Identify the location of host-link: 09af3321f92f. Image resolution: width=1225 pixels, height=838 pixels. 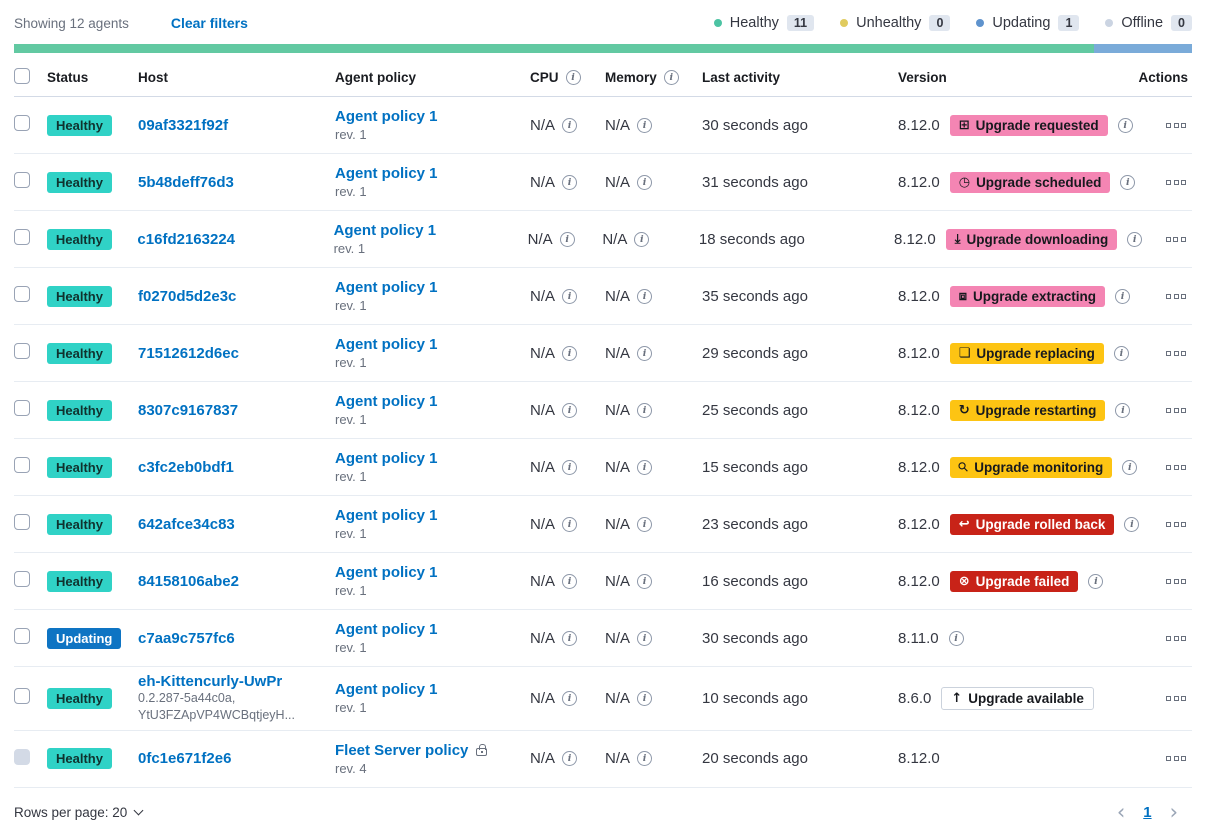
(183, 125).